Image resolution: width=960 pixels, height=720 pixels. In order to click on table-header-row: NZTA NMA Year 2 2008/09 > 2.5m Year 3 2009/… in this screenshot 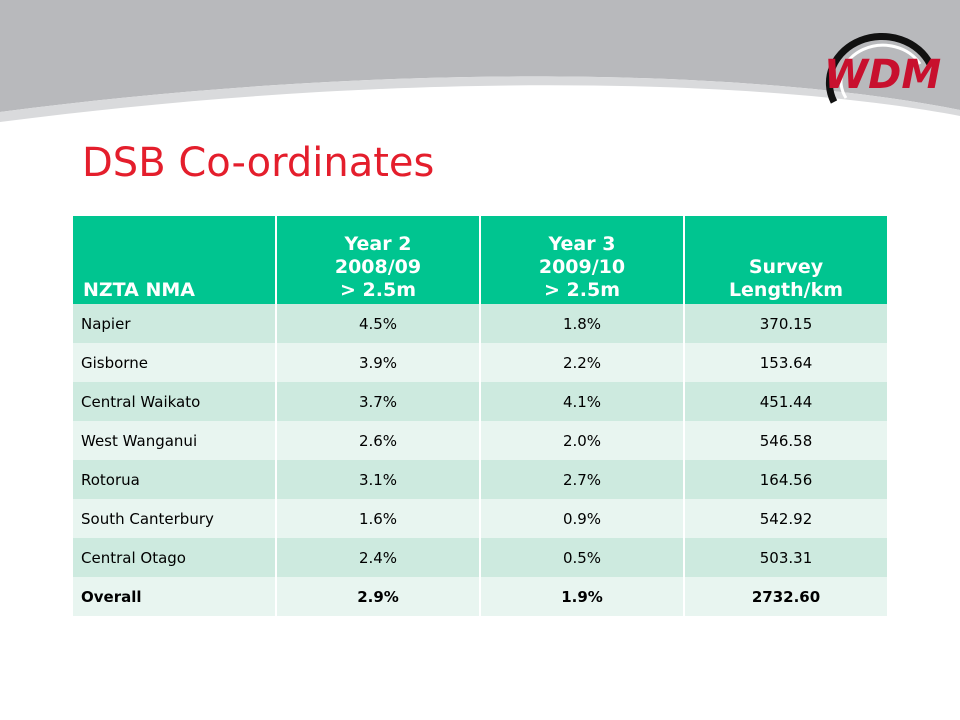, I will do `click(480, 260)`.